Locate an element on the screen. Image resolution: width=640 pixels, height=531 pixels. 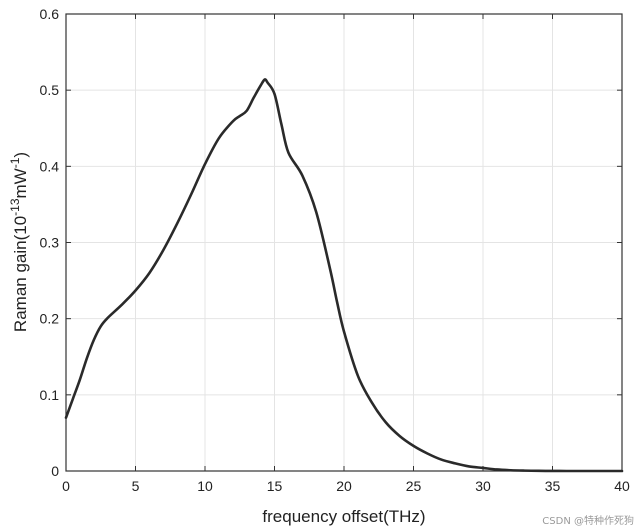
x-tick-label: 40 is located at coordinates (622, 486).